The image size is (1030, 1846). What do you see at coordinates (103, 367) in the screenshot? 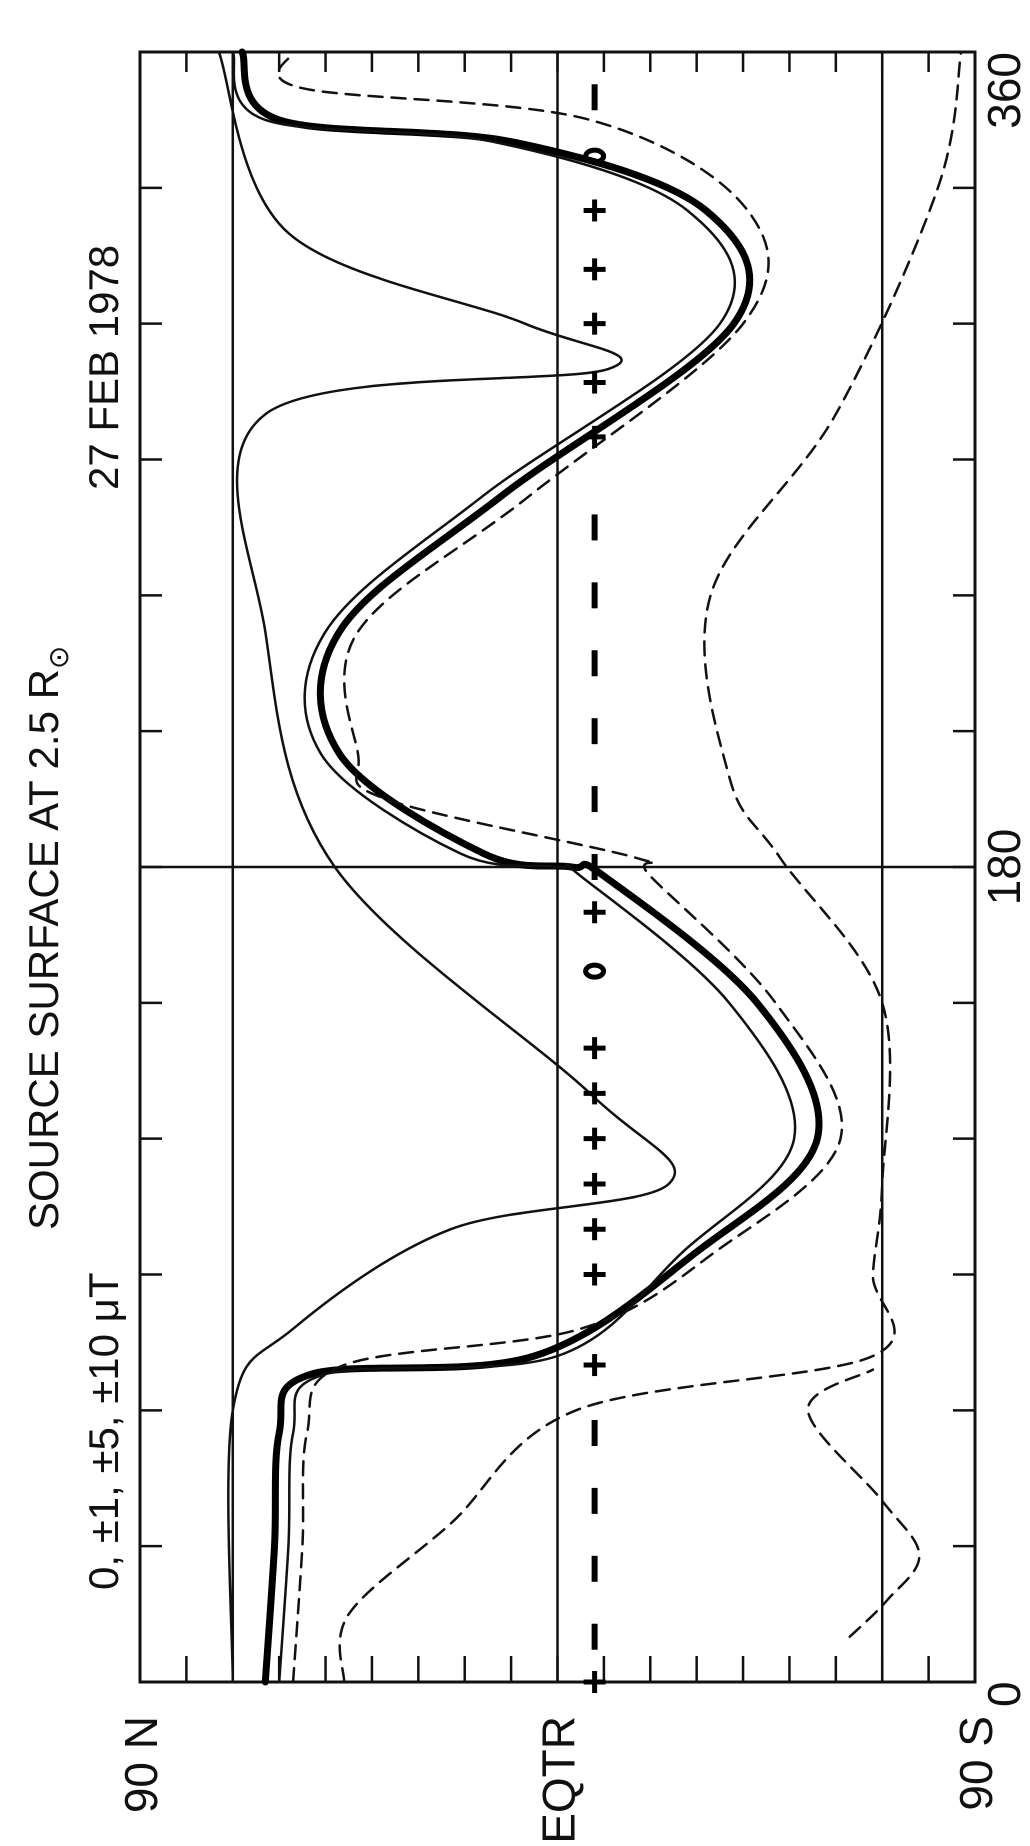
I see `chart-date-label: 27 FEB 1978` at bounding box center [103, 367].